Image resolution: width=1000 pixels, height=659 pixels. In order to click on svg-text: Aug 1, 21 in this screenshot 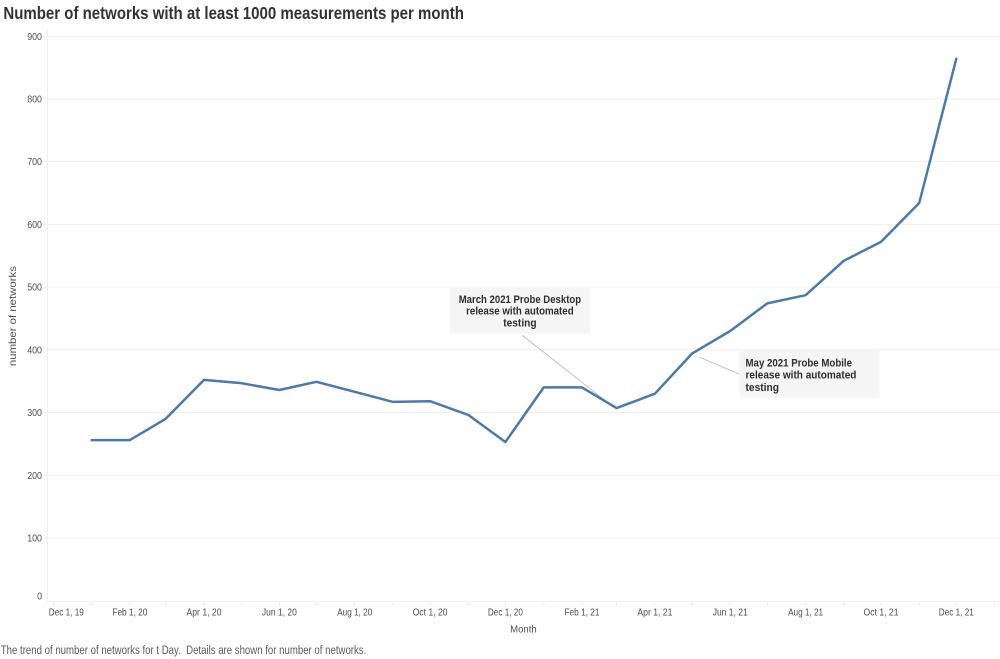, I will do `click(805, 613)`.